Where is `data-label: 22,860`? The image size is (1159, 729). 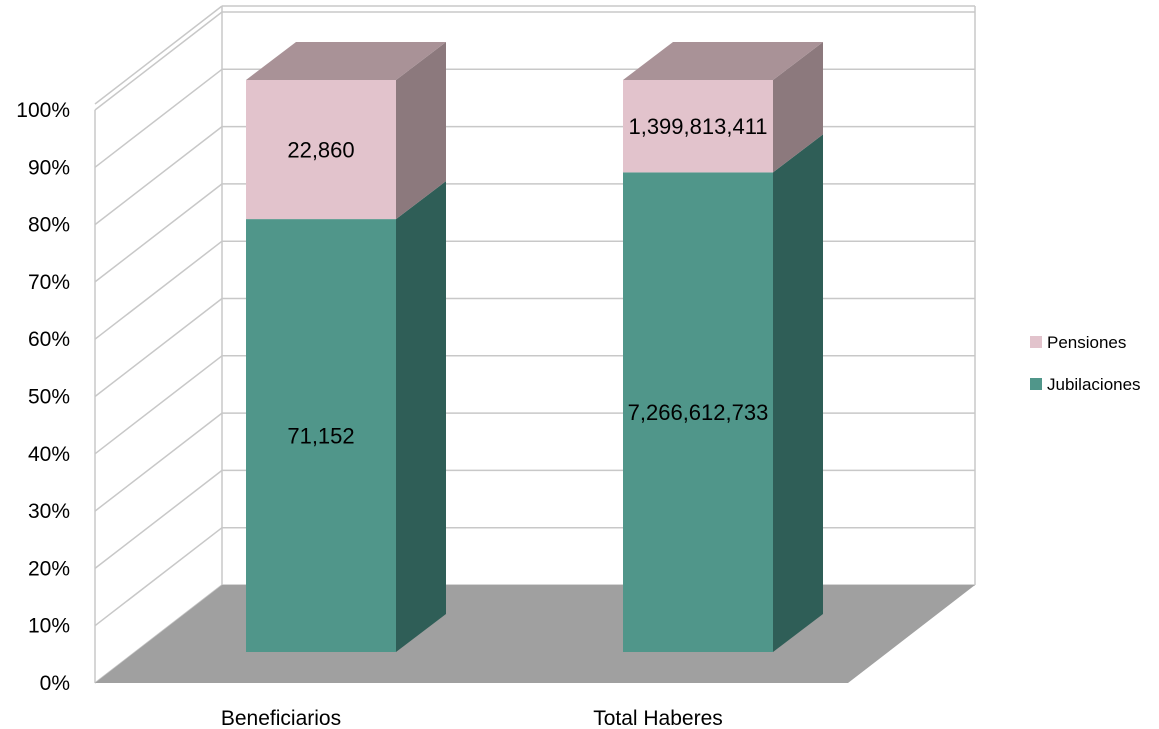
data-label: 22,860 is located at coordinates (320, 150).